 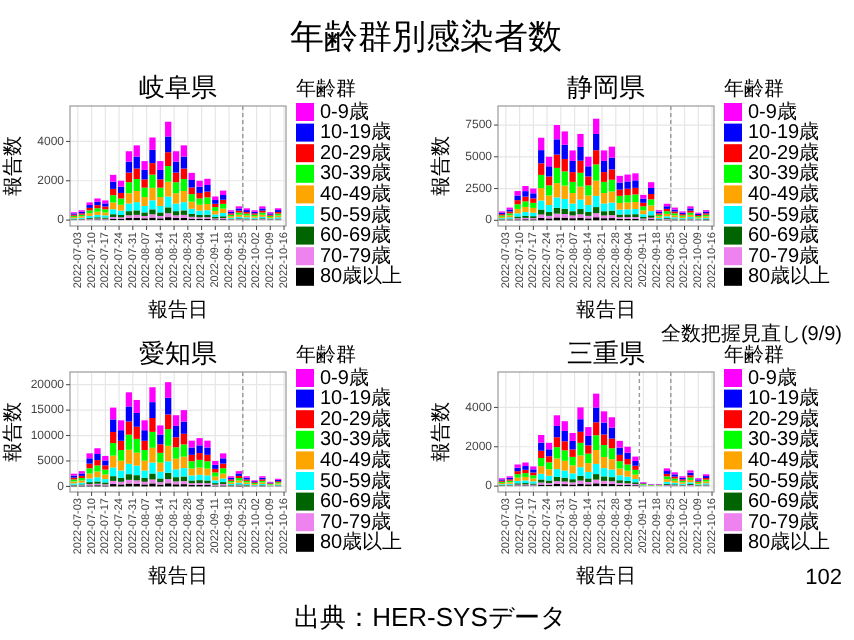 I want to click on chart-title: 三重県, so click(x=606, y=353).